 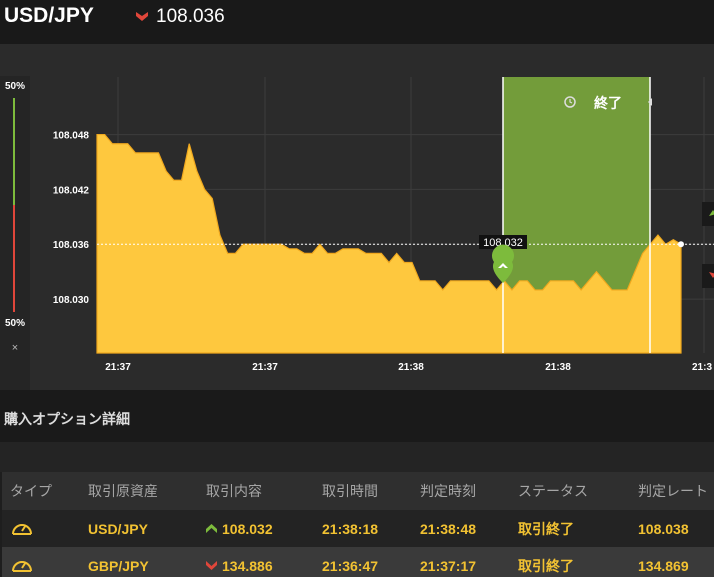 What do you see at coordinates (357, 457) in the screenshot?
I see `section-spacer` at bounding box center [357, 457].